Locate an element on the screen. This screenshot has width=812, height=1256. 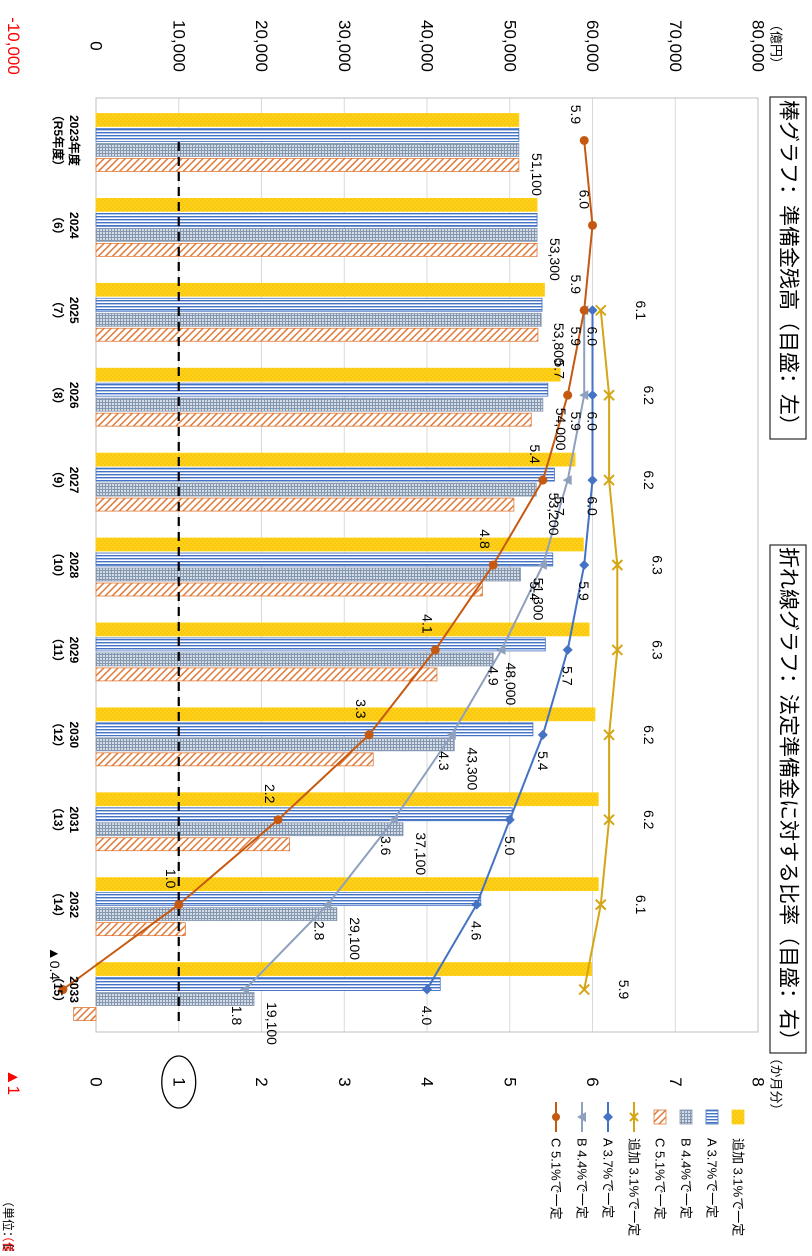
line-label-1-6: 5.7 is located at coordinates (568, 676).